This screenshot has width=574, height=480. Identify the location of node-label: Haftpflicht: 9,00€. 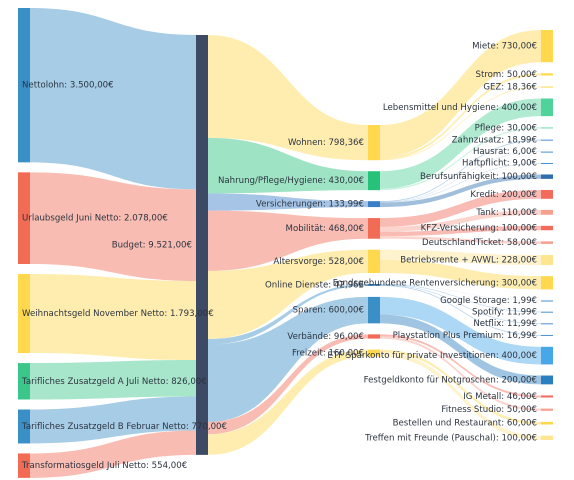
(499, 164).